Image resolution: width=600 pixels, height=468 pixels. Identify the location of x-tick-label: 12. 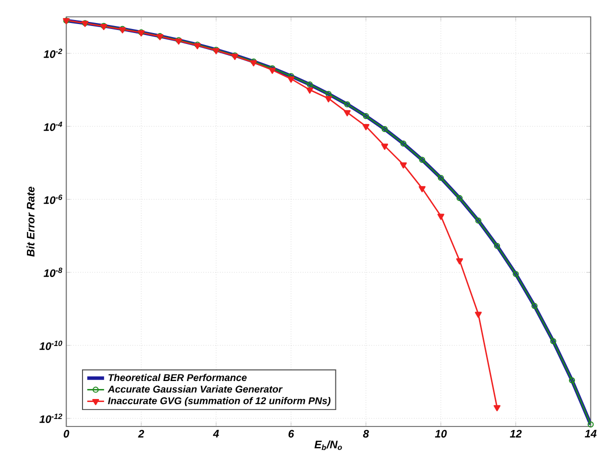
(516, 434).